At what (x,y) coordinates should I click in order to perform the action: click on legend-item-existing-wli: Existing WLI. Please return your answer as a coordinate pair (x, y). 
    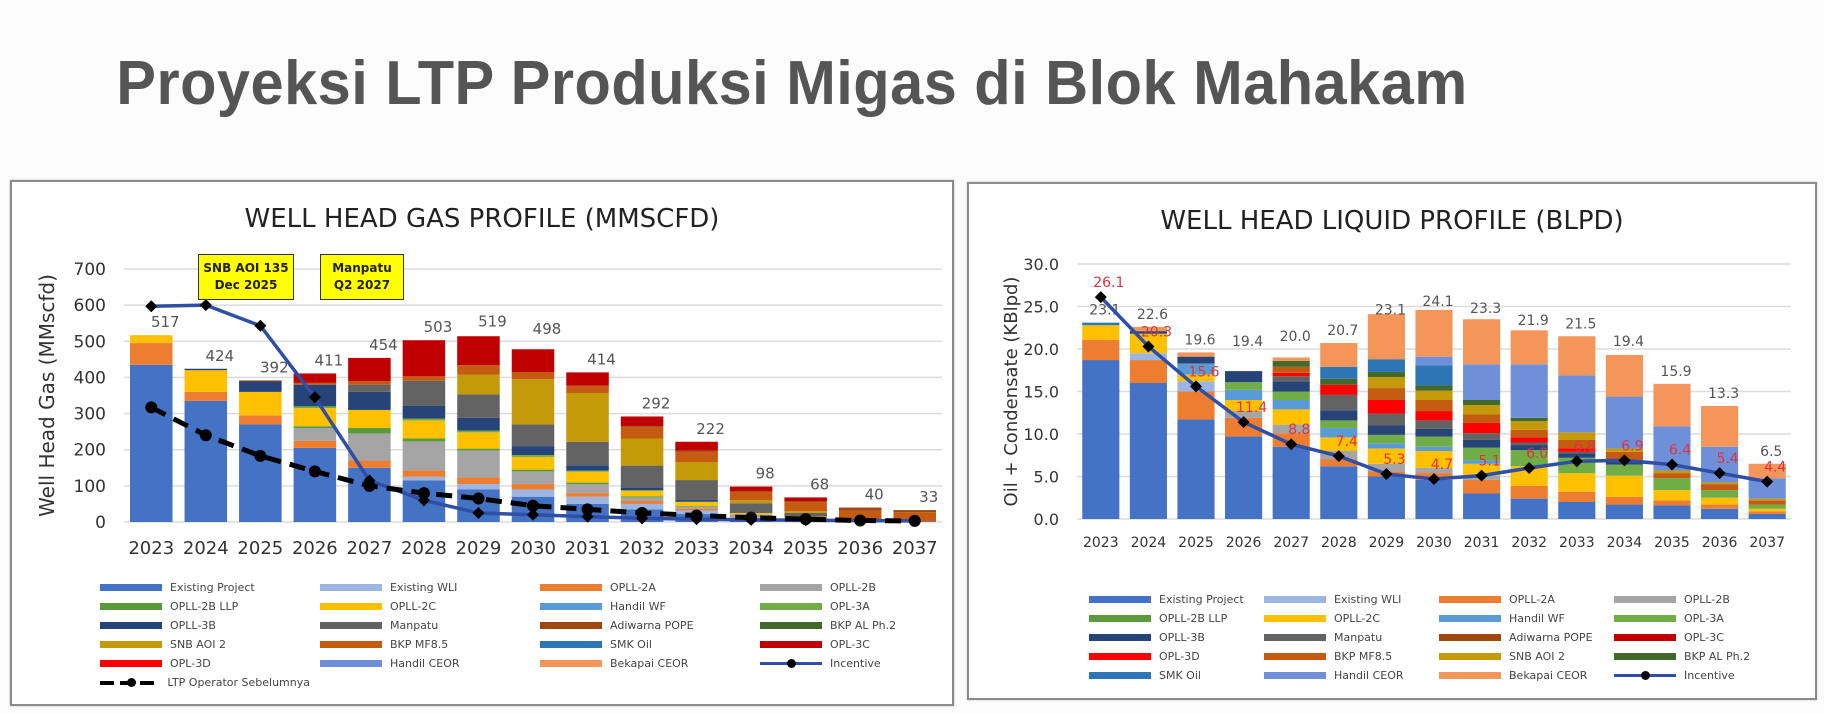
    Looking at the image, I should click on (425, 587).